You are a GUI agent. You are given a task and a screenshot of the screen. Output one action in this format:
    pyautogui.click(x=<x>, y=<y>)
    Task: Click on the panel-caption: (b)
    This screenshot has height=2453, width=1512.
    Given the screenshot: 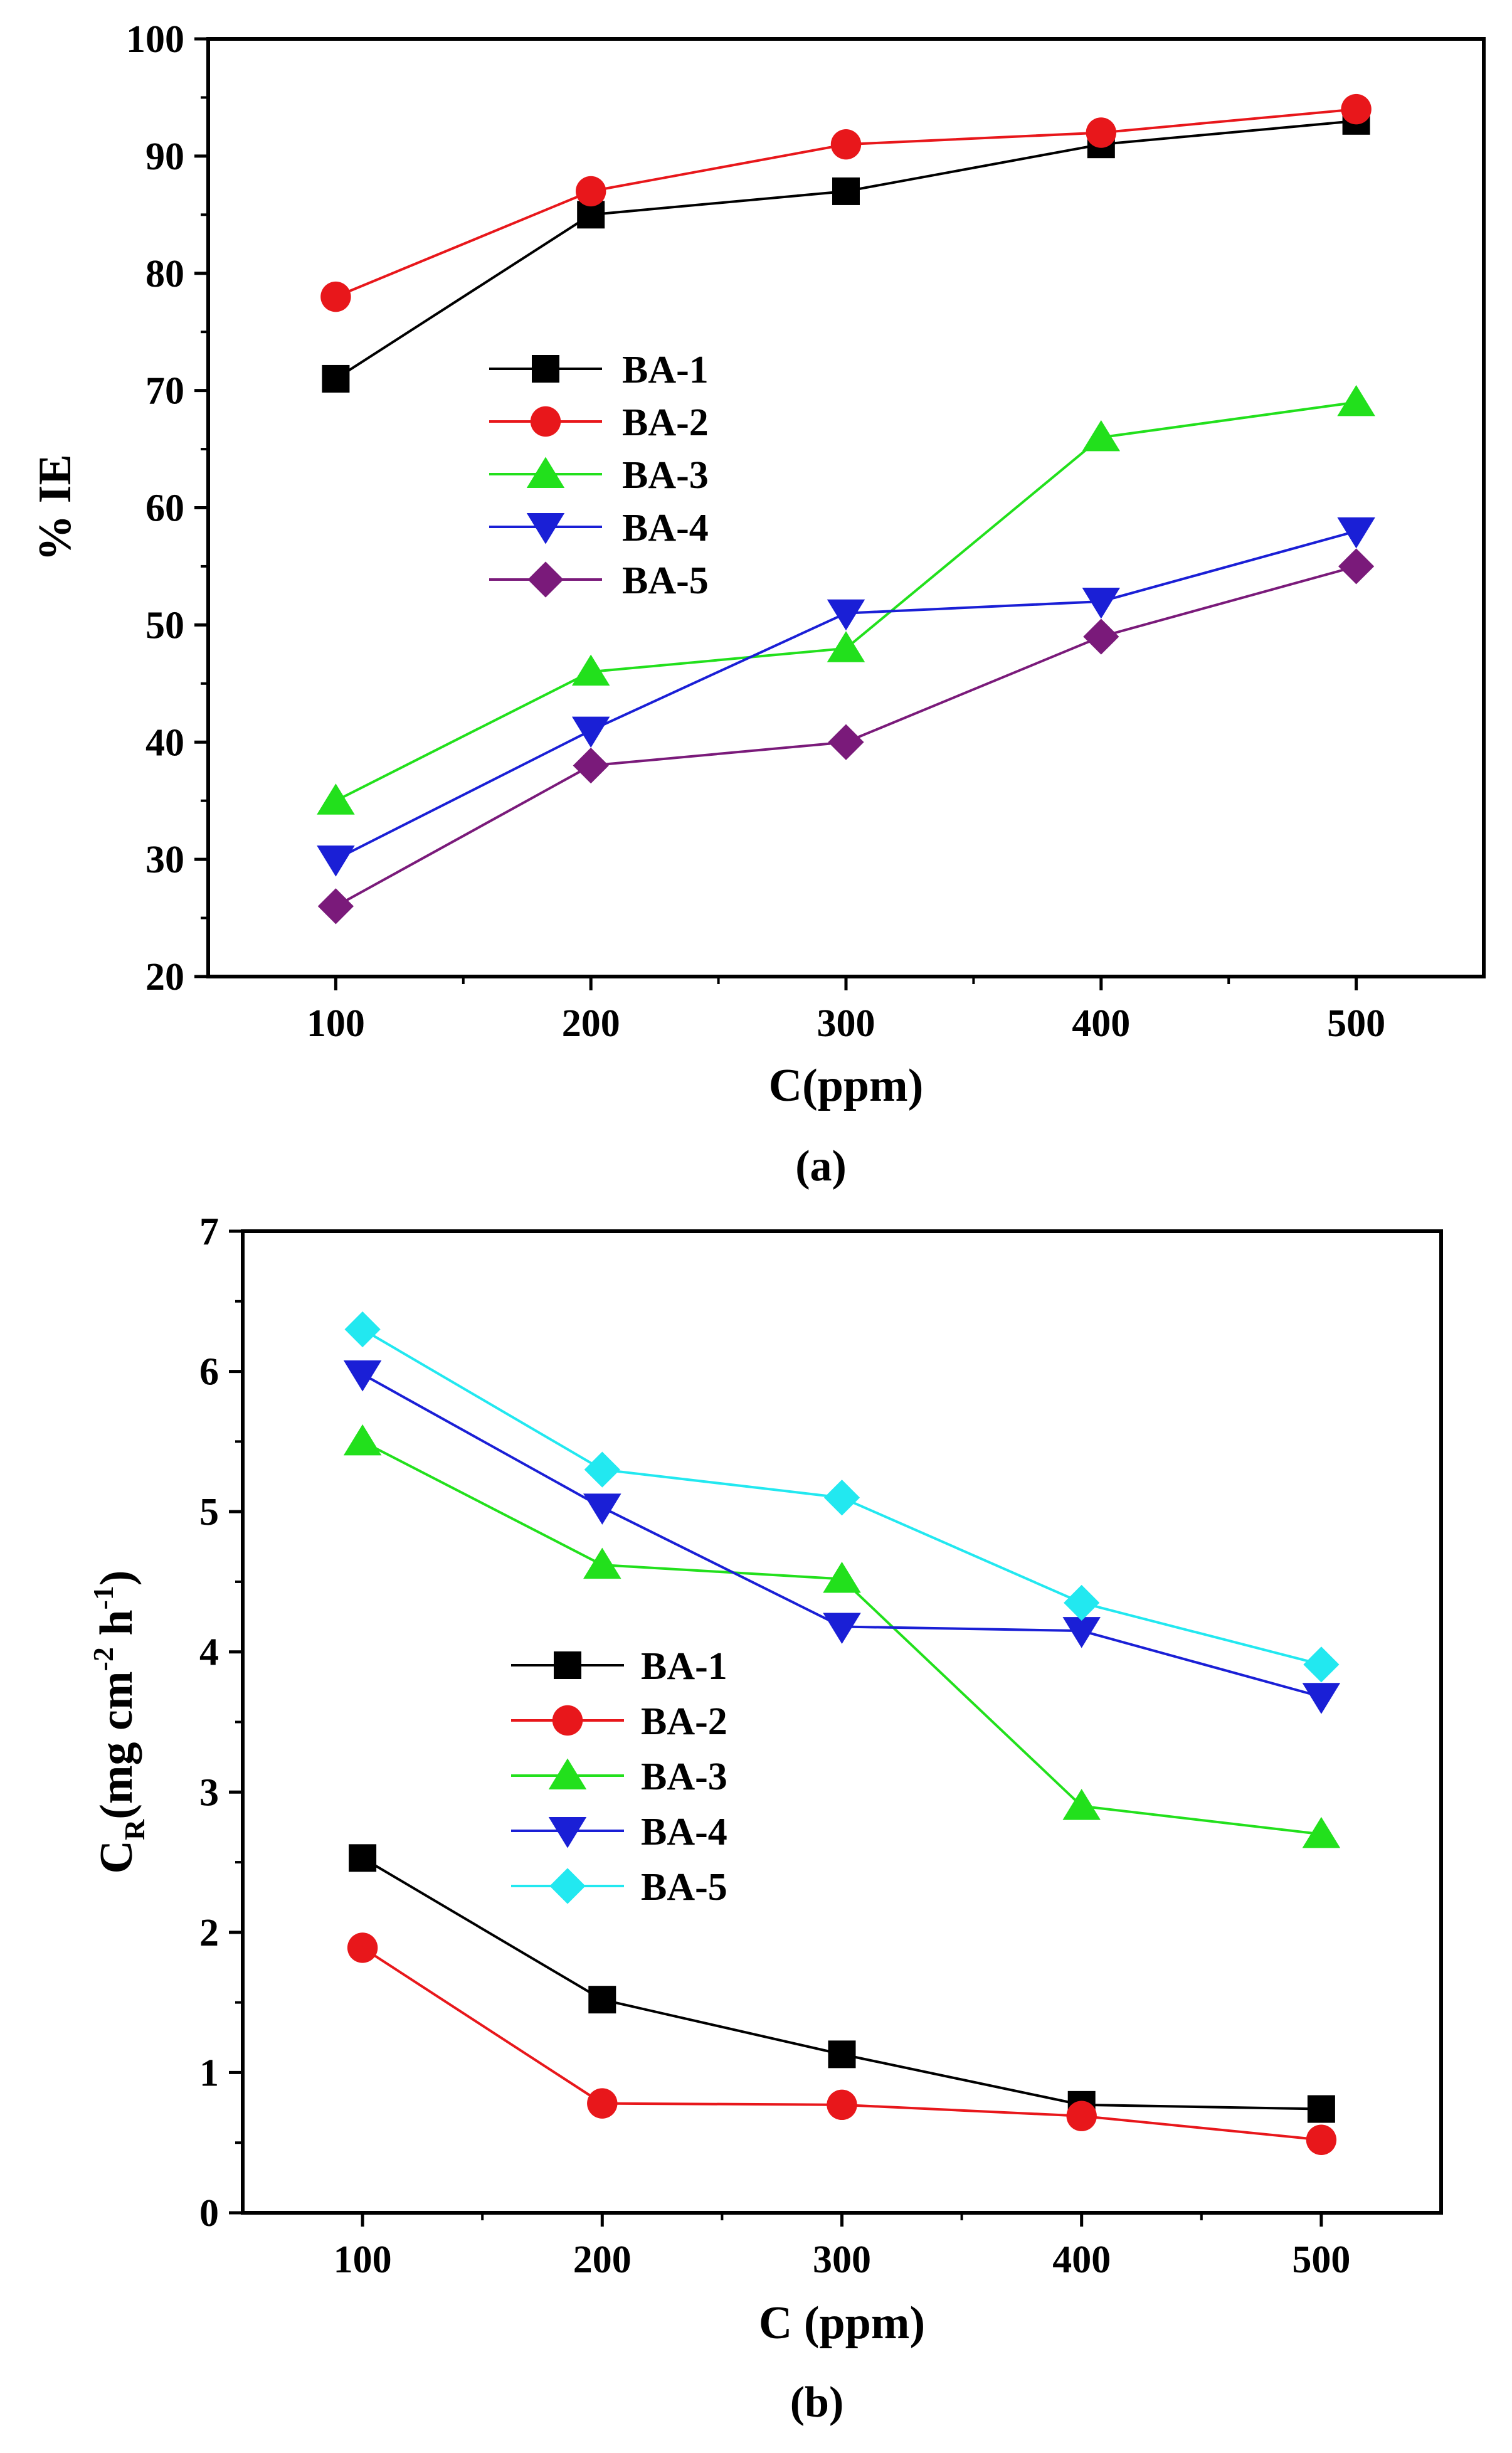 What is the action you would take?
    pyautogui.click(x=817, y=2402)
    